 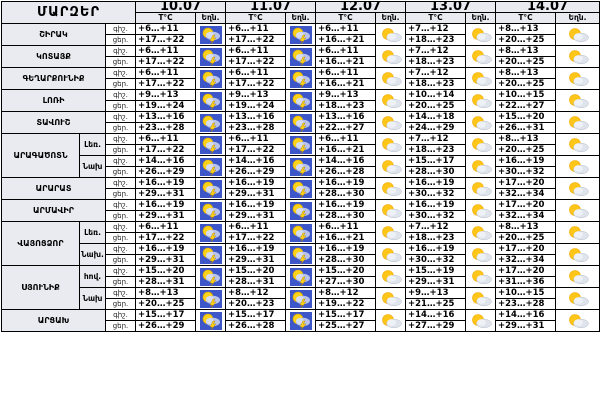 What do you see at coordinates (255, 194) in the screenshot?
I see `day-temp: +29…+31` at bounding box center [255, 194].